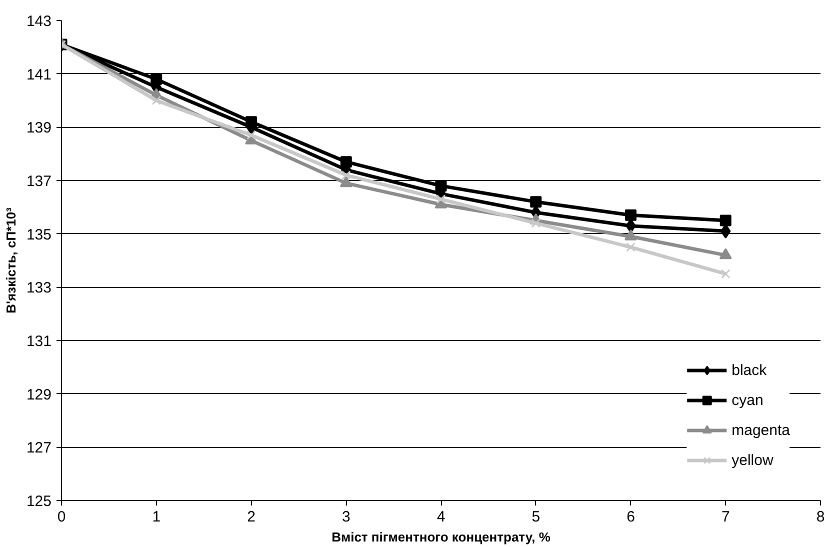 The image size is (836, 547). I want to click on y-tick-label: 143, so click(39, 21).